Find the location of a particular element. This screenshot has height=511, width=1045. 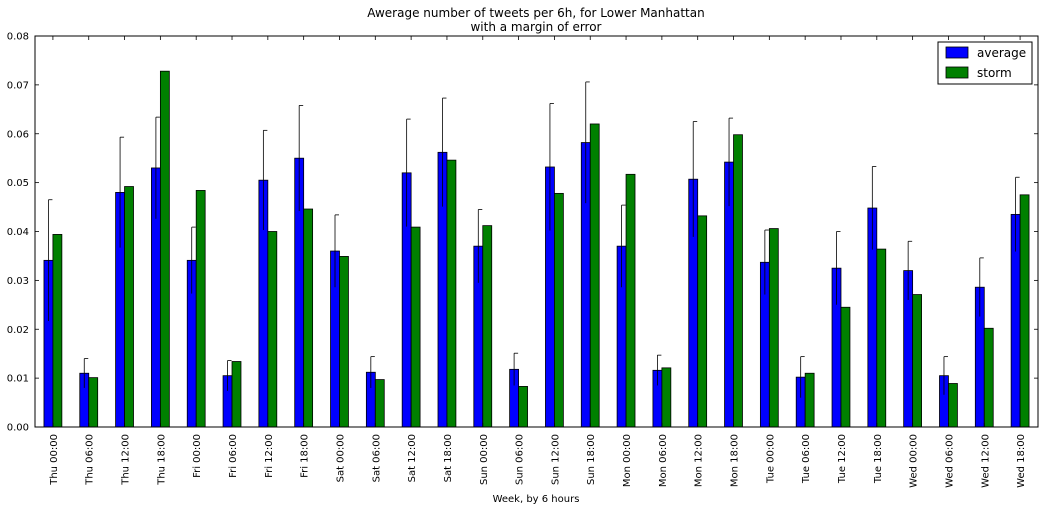

x-tick-label: Wed 12:00 is located at coordinates (985, 461).